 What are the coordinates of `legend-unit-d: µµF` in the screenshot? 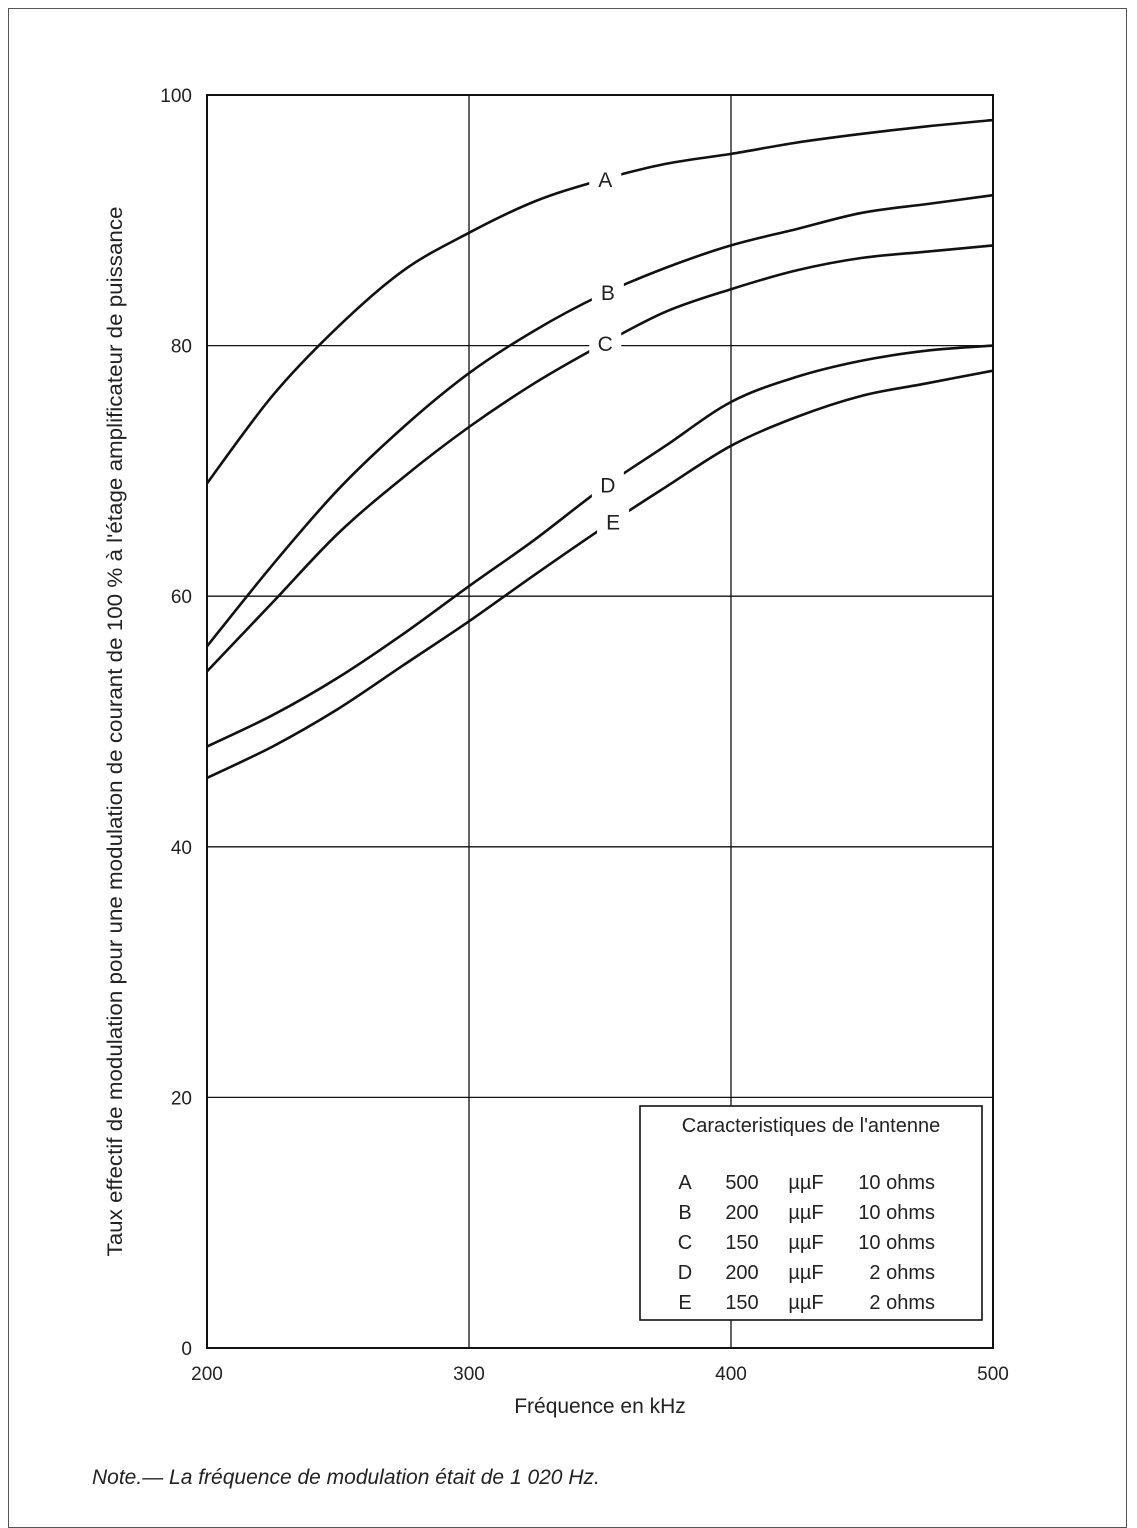 It's located at (805, 1273).